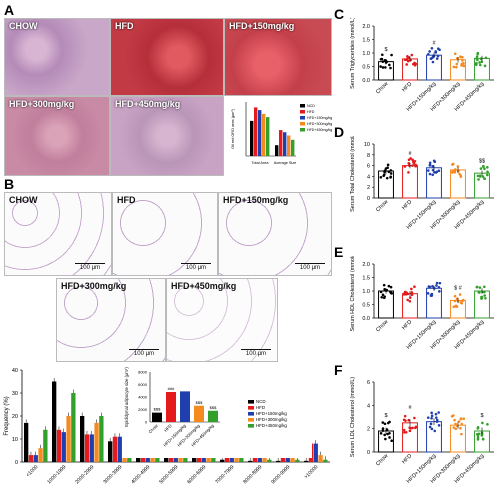 The width and height of the screenshot is (500, 499). Describe the element at coordinates (261, 163) in the screenshot. I see `x-tick-label: Total Area` at that location.